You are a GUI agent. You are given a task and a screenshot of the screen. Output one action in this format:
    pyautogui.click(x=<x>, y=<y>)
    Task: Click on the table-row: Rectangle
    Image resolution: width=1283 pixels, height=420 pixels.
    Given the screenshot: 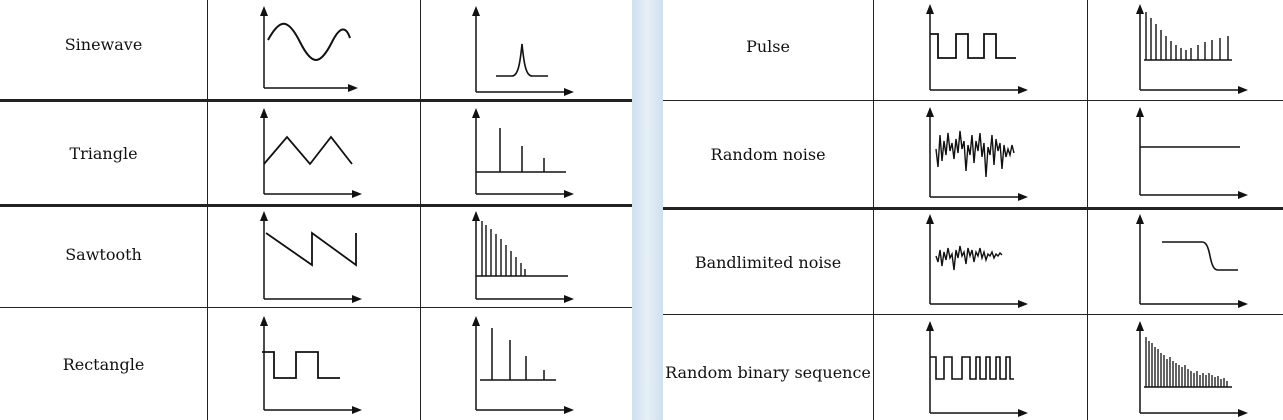 What is the action you would take?
    pyautogui.click(x=316, y=364)
    